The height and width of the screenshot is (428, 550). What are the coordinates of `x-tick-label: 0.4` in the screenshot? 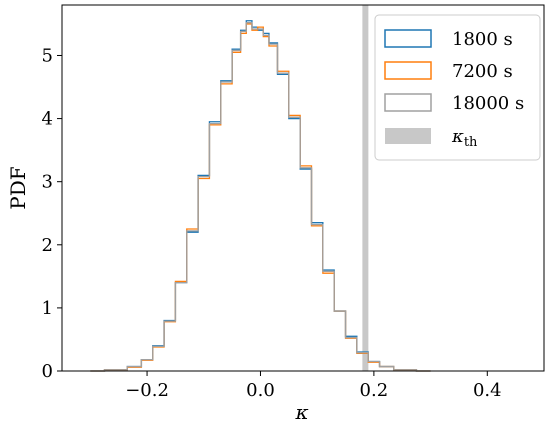 It's located at (487, 390).